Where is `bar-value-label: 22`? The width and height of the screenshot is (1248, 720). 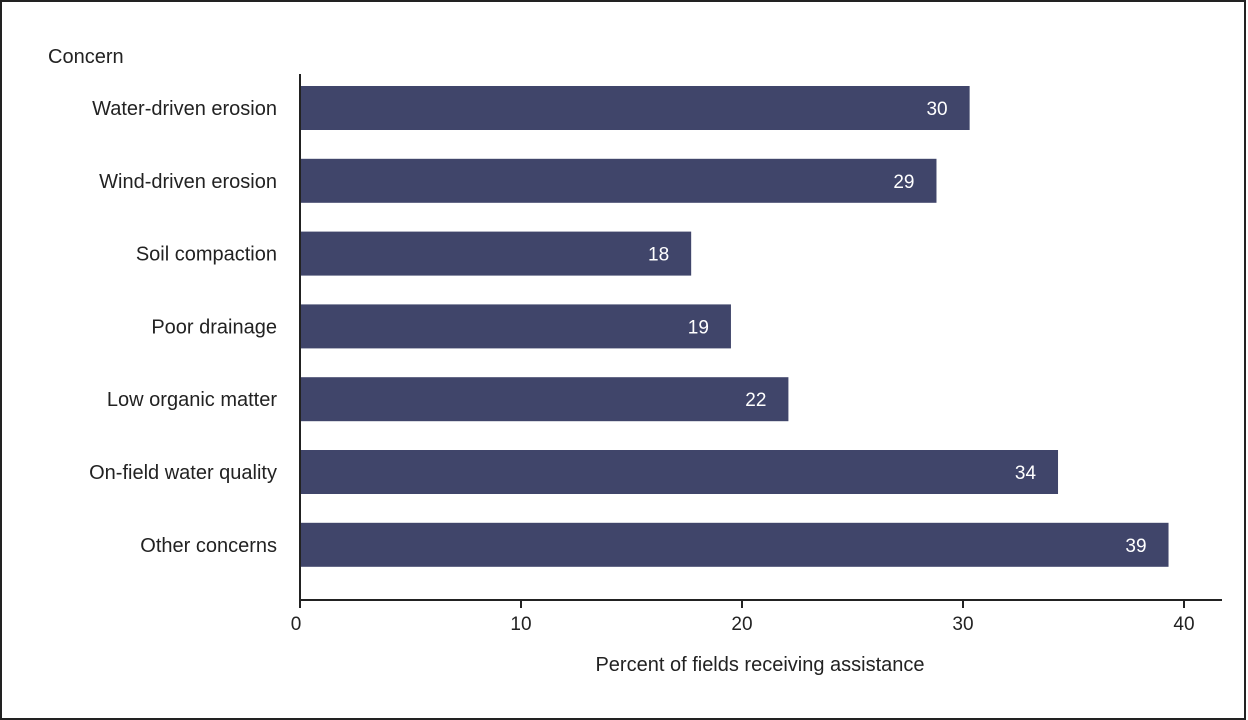
bar-value-label: 22 is located at coordinates (755, 400).